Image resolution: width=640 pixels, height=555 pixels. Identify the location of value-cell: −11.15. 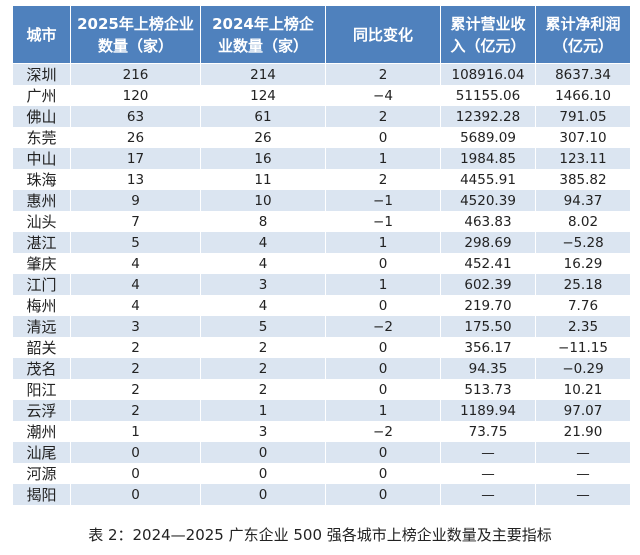
(583, 347).